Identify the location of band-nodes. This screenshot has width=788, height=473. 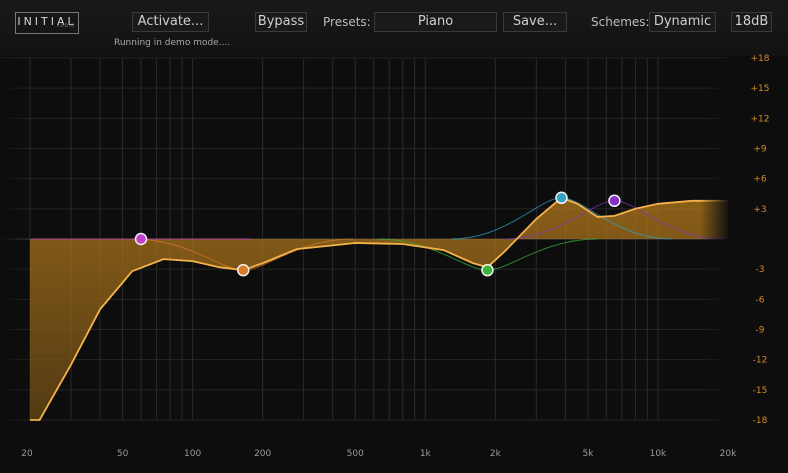
(377, 234).